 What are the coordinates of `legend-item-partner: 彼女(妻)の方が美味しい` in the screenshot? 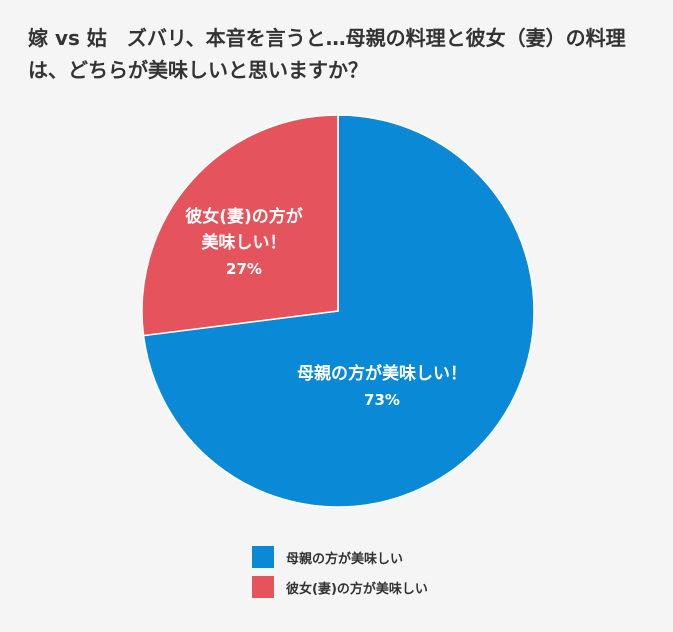 It's located at (340, 587).